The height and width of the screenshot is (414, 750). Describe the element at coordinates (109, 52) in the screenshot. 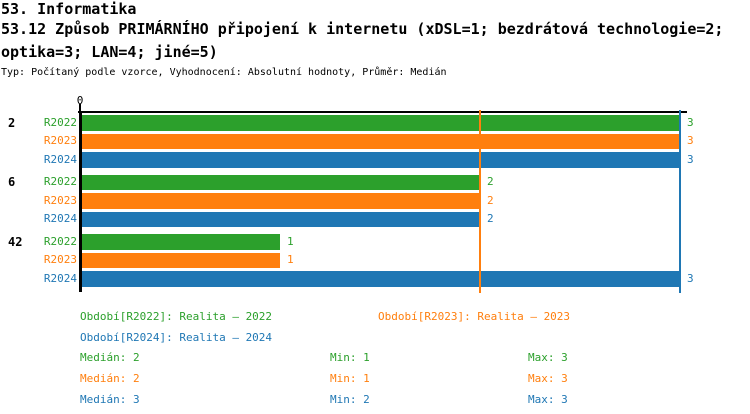

I see `question-title-line2: optika=3; LAN=4; jiné=5)` at that location.